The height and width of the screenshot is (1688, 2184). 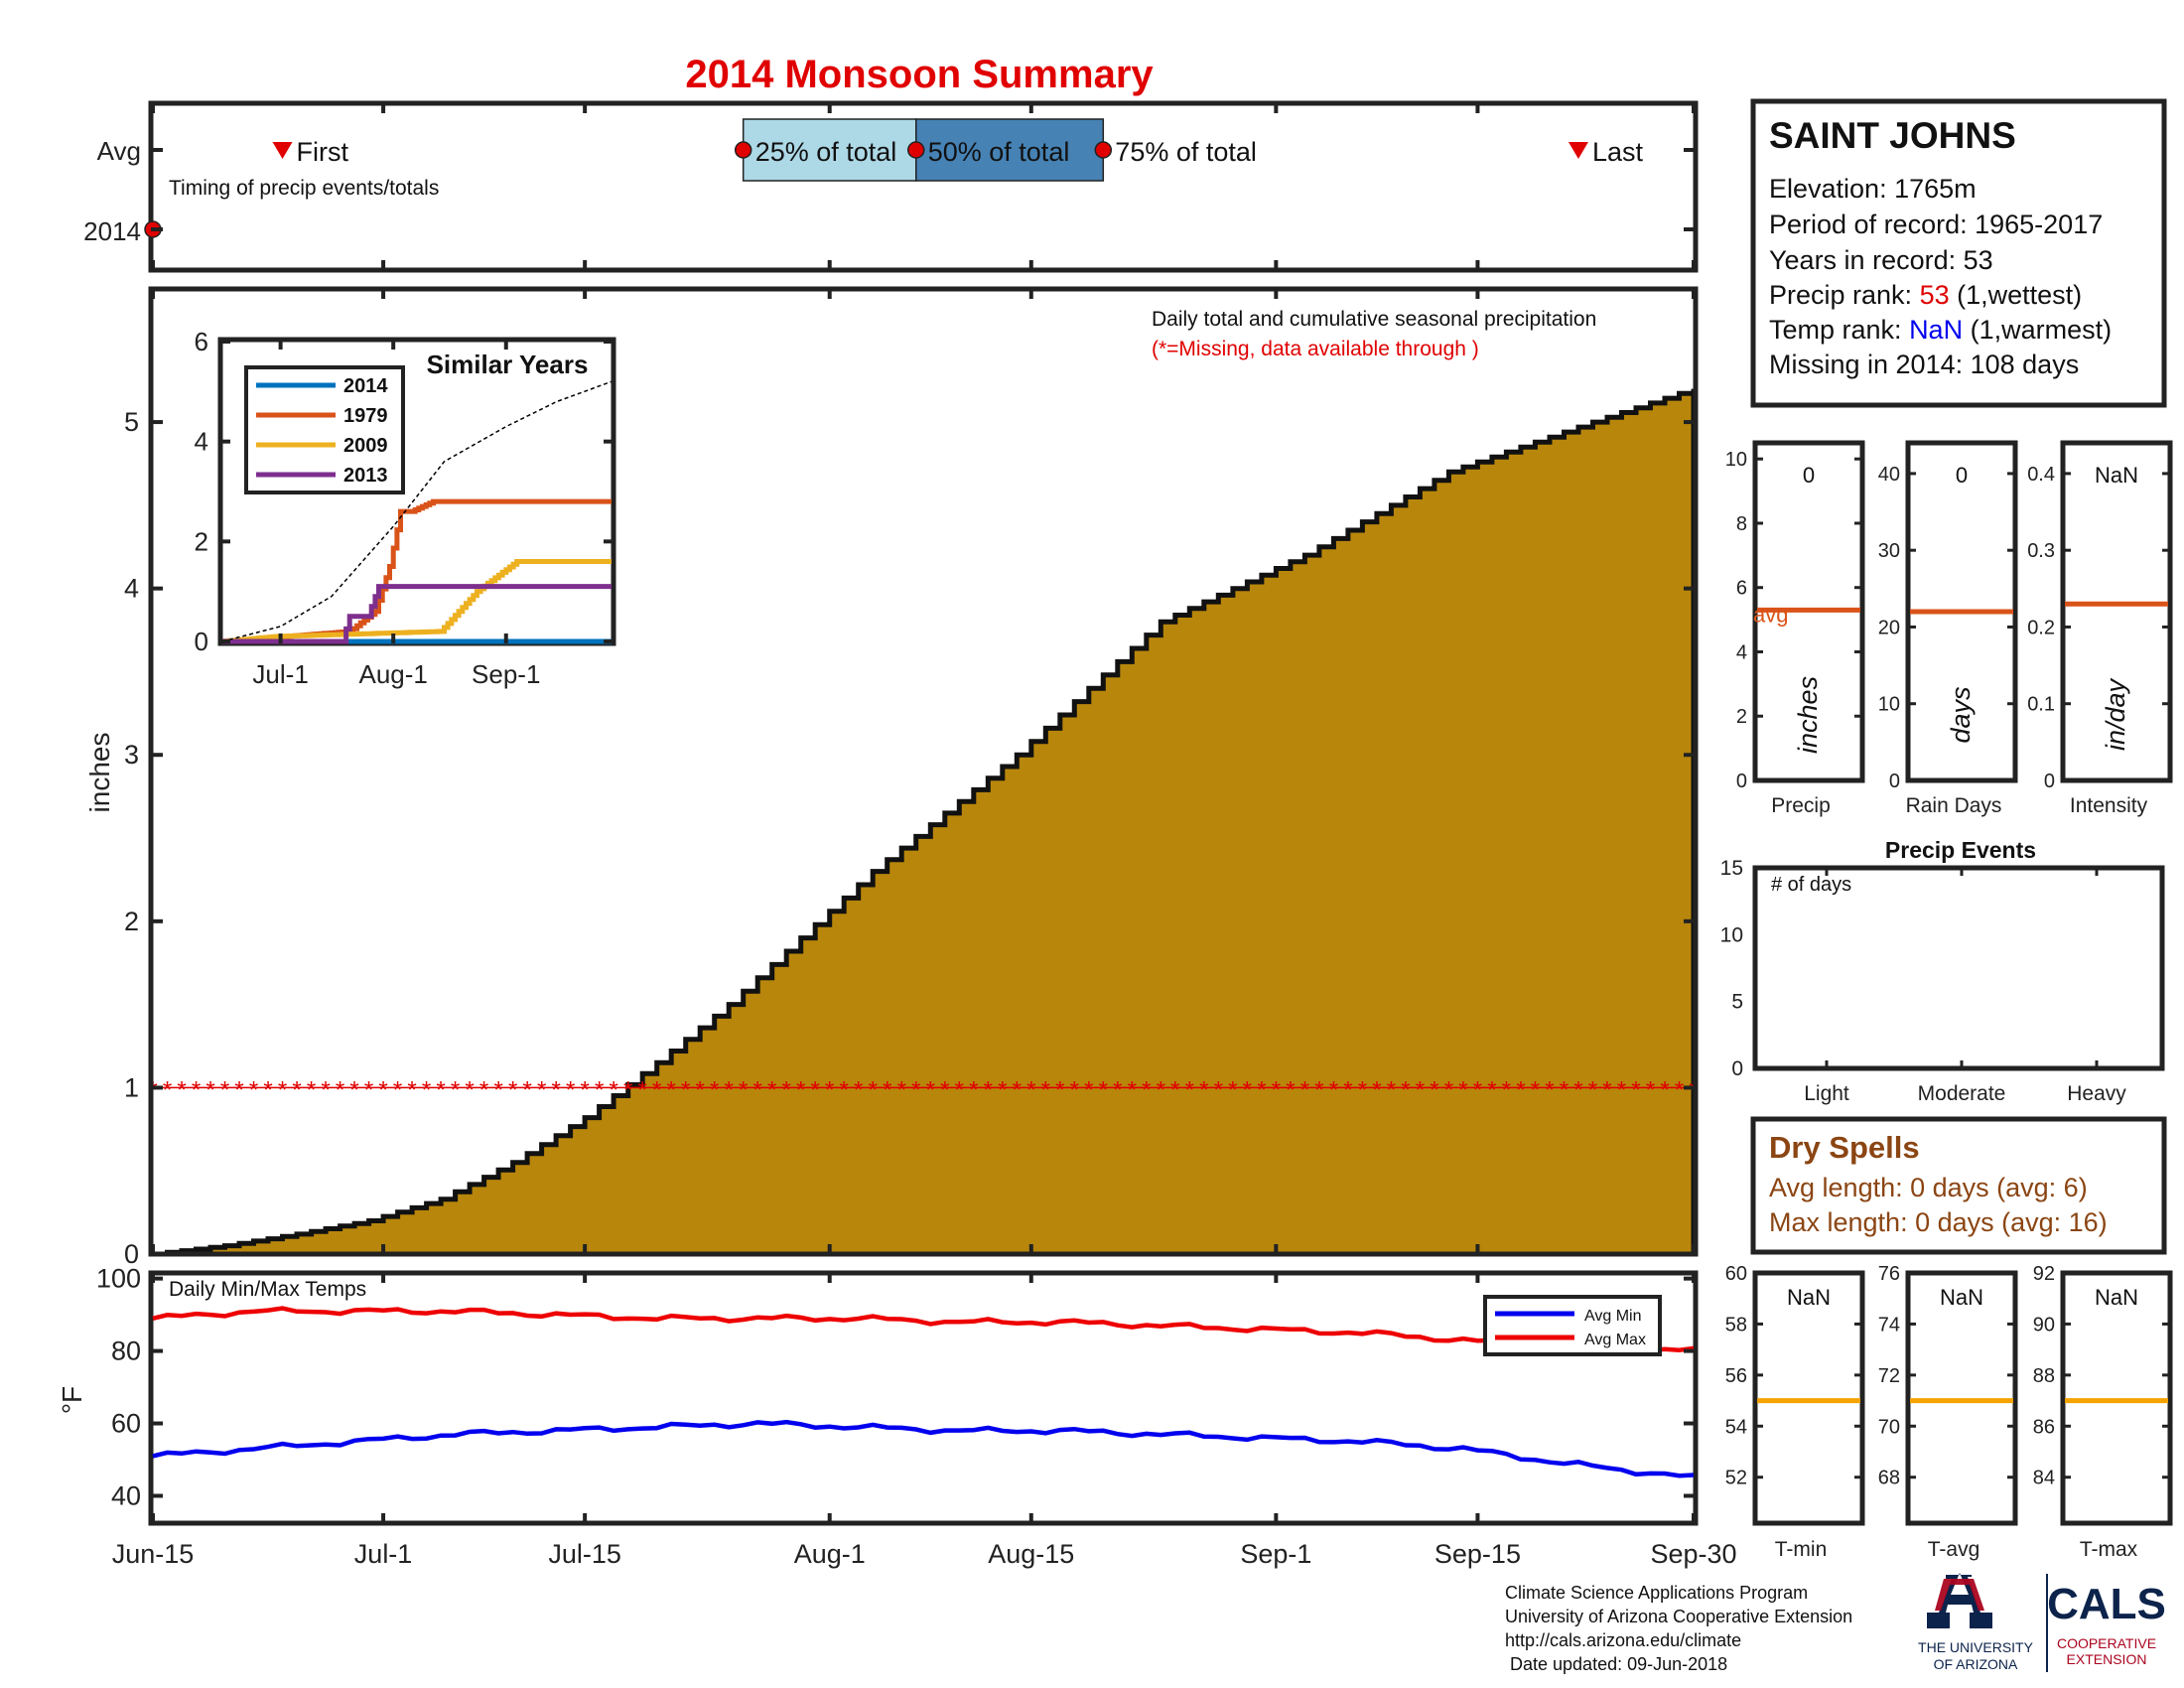 What do you see at coordinates (2041, 475) in the screenshot?
I see `mini-chart-y-tick-label: 0.4` at bounding box center [2041, 475].